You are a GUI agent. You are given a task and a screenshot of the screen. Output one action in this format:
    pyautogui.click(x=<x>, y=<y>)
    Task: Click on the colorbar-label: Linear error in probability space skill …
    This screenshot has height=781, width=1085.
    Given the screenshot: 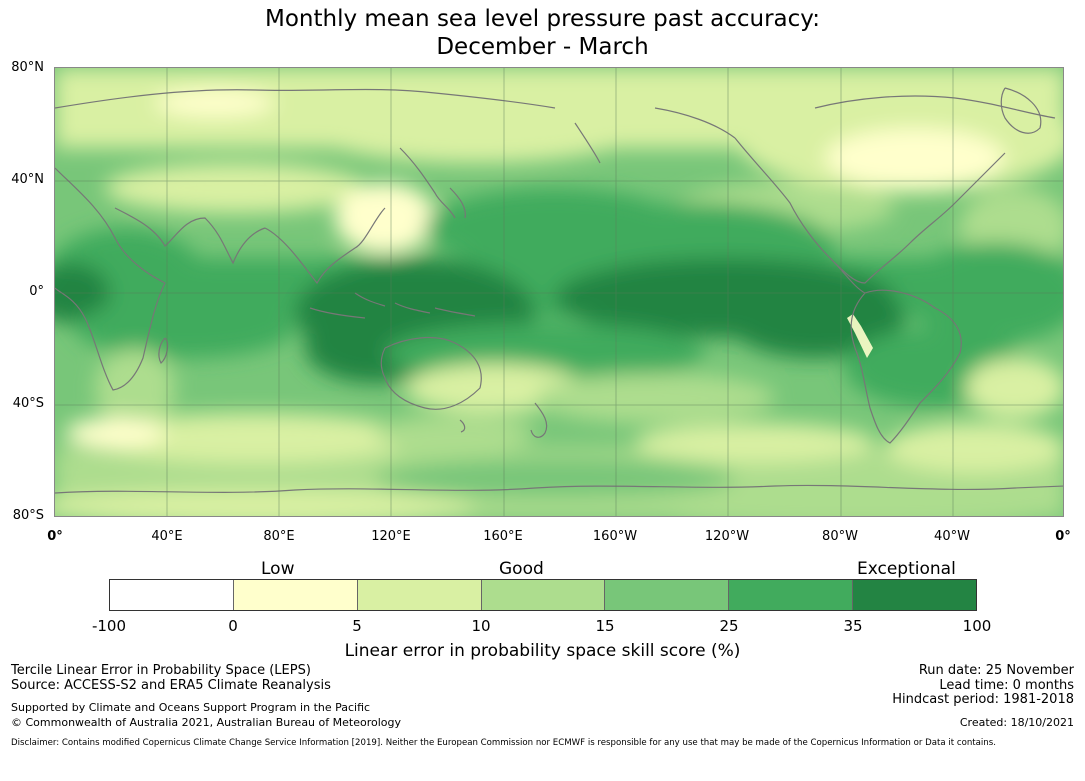 What is the action you would take?
    pyautogui.click(x=542, y=651)
    